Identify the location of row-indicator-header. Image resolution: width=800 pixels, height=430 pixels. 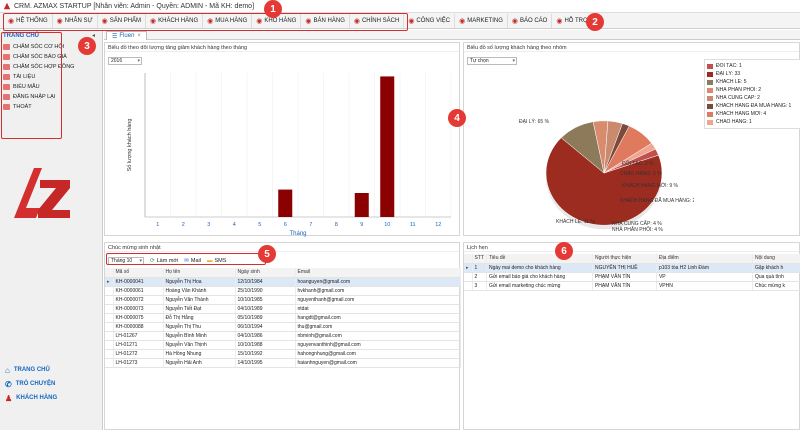
(109, 273).